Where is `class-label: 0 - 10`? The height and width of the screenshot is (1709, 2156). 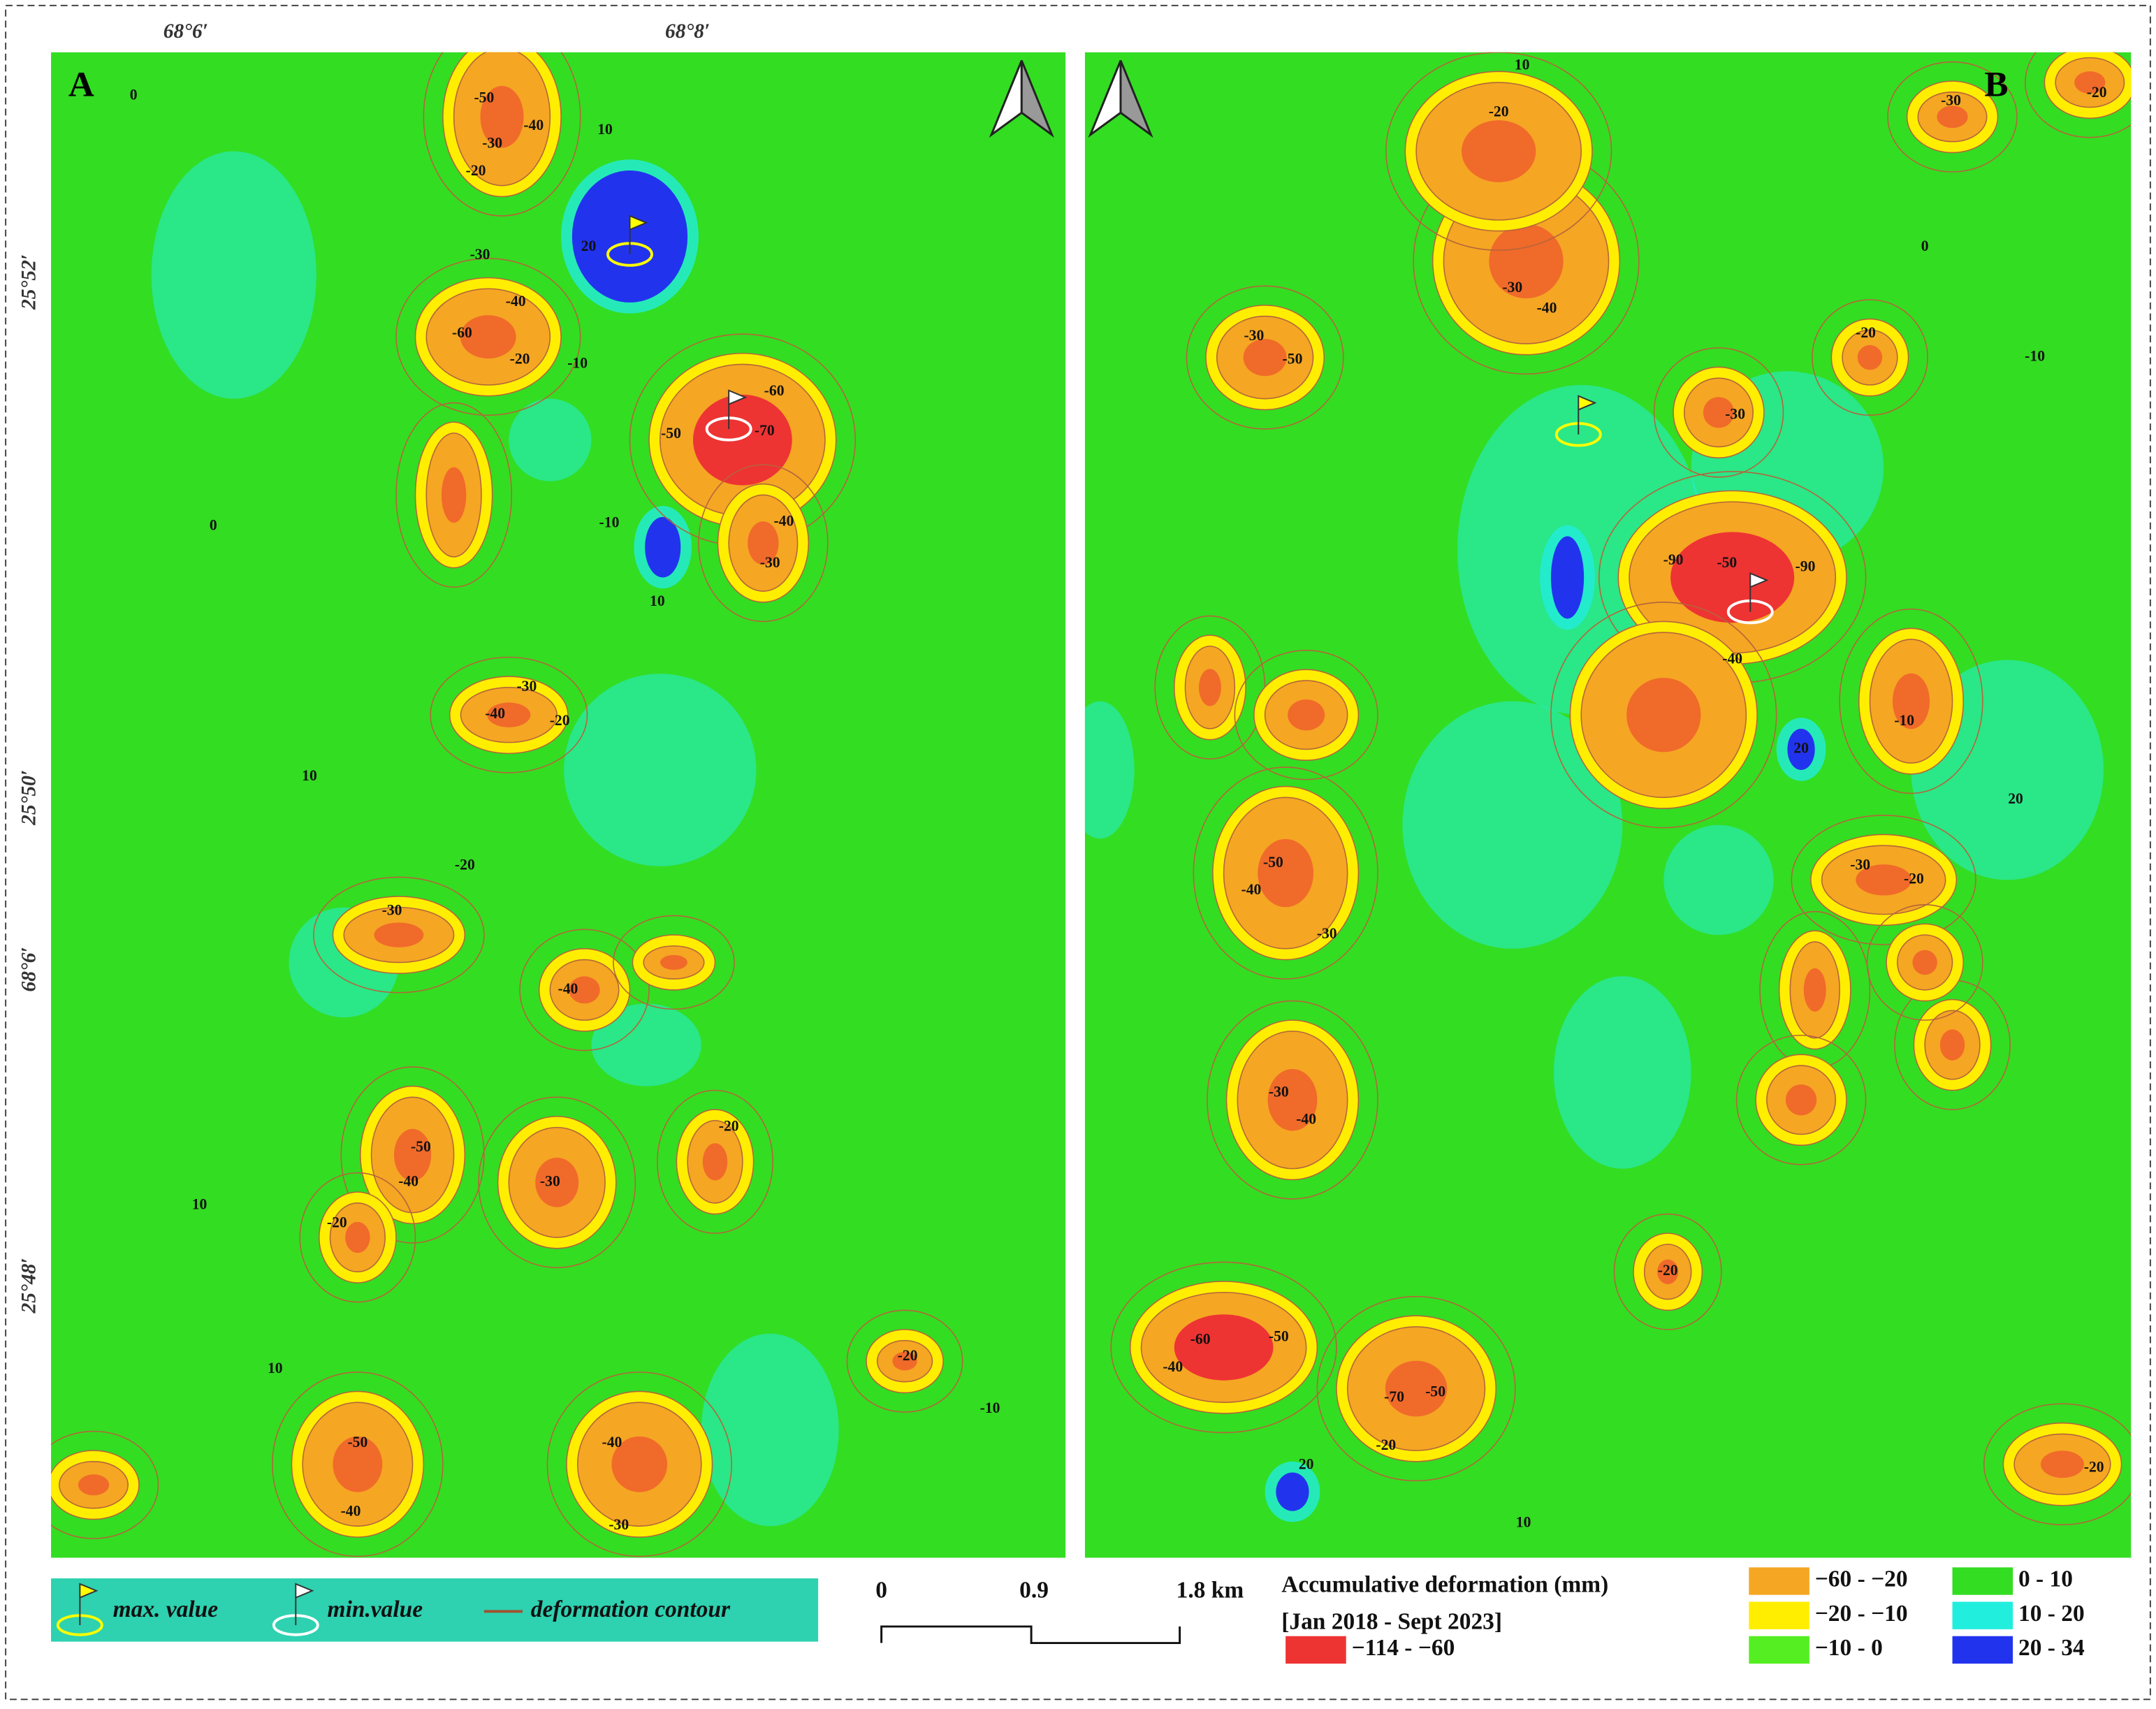 class-label: 0 - 10 is located at coordinates (2045, 1579).